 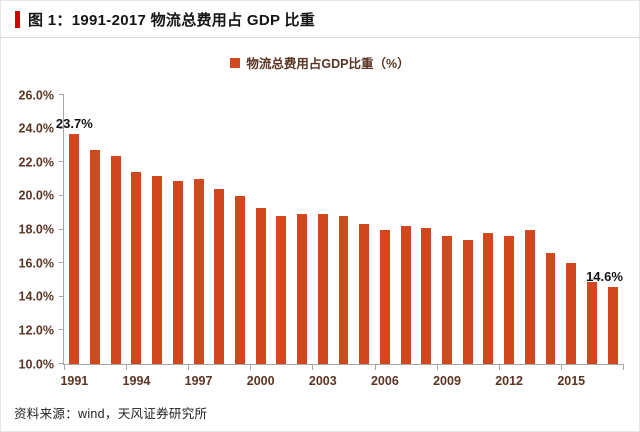 I want to click on bar-2010, so click(x=467, y=301).